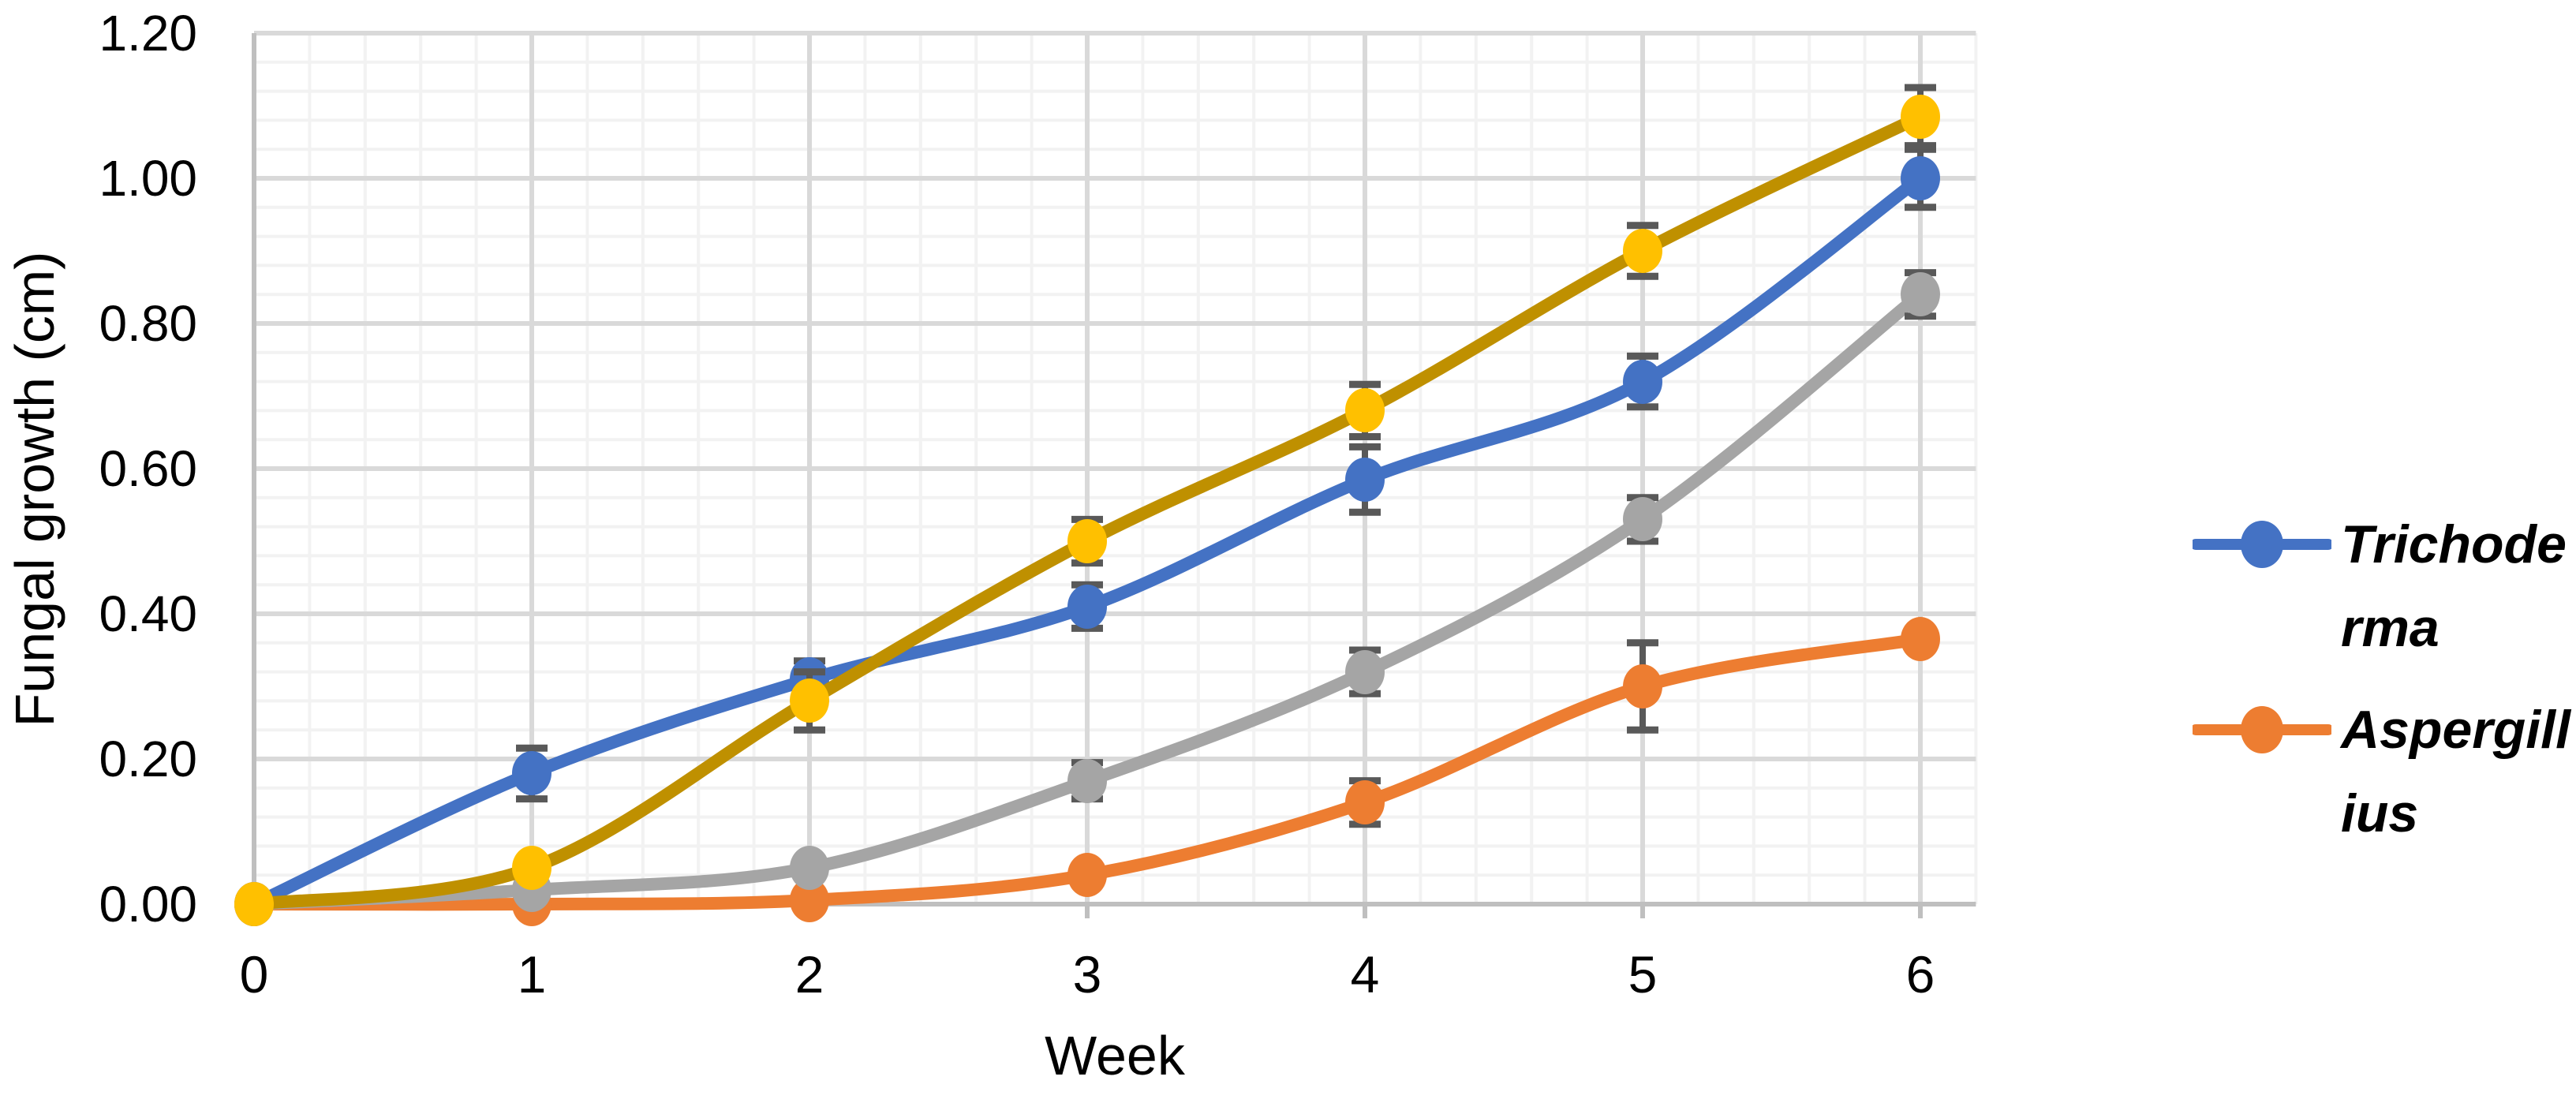 Image resolution: width=2576 pixels, height=1099 pixels. Describe the element at coordinates (2262, 729) in the screenshot. I see `legend-marker-aspergillius` at that location.